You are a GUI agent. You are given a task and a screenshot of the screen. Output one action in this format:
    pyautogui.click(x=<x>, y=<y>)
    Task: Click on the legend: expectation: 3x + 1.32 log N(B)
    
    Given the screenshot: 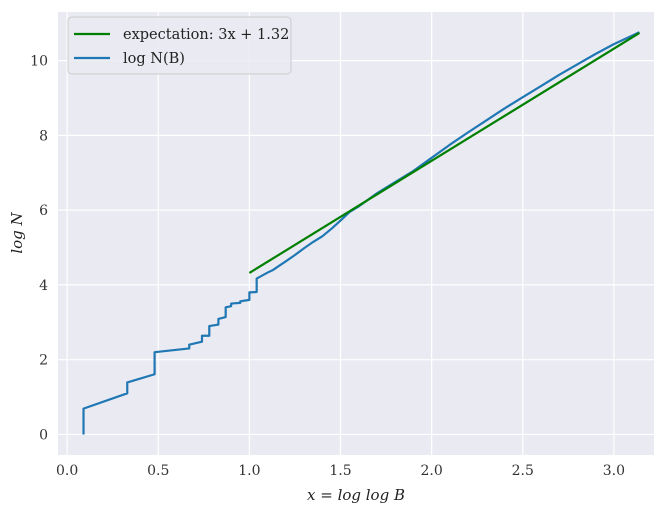 What is the action you would take?
    pyautogui.click(x=179, y=45)
    